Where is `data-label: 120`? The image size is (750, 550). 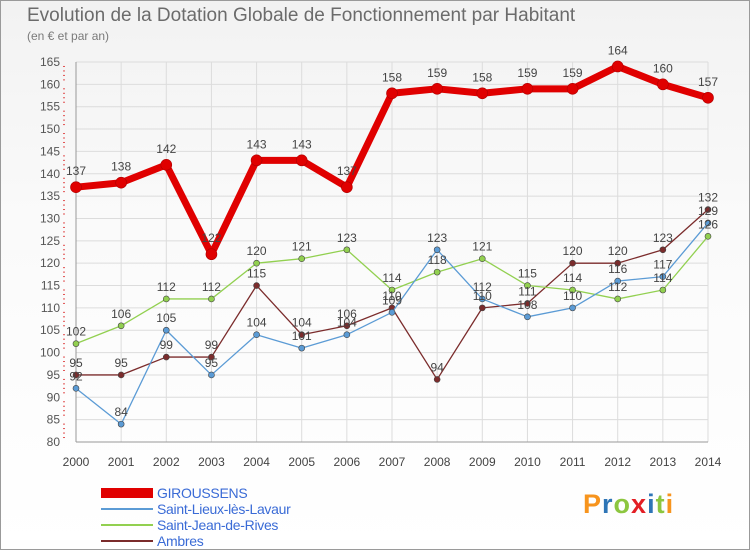 data-label: 120 is located at coordinates (573, 251).